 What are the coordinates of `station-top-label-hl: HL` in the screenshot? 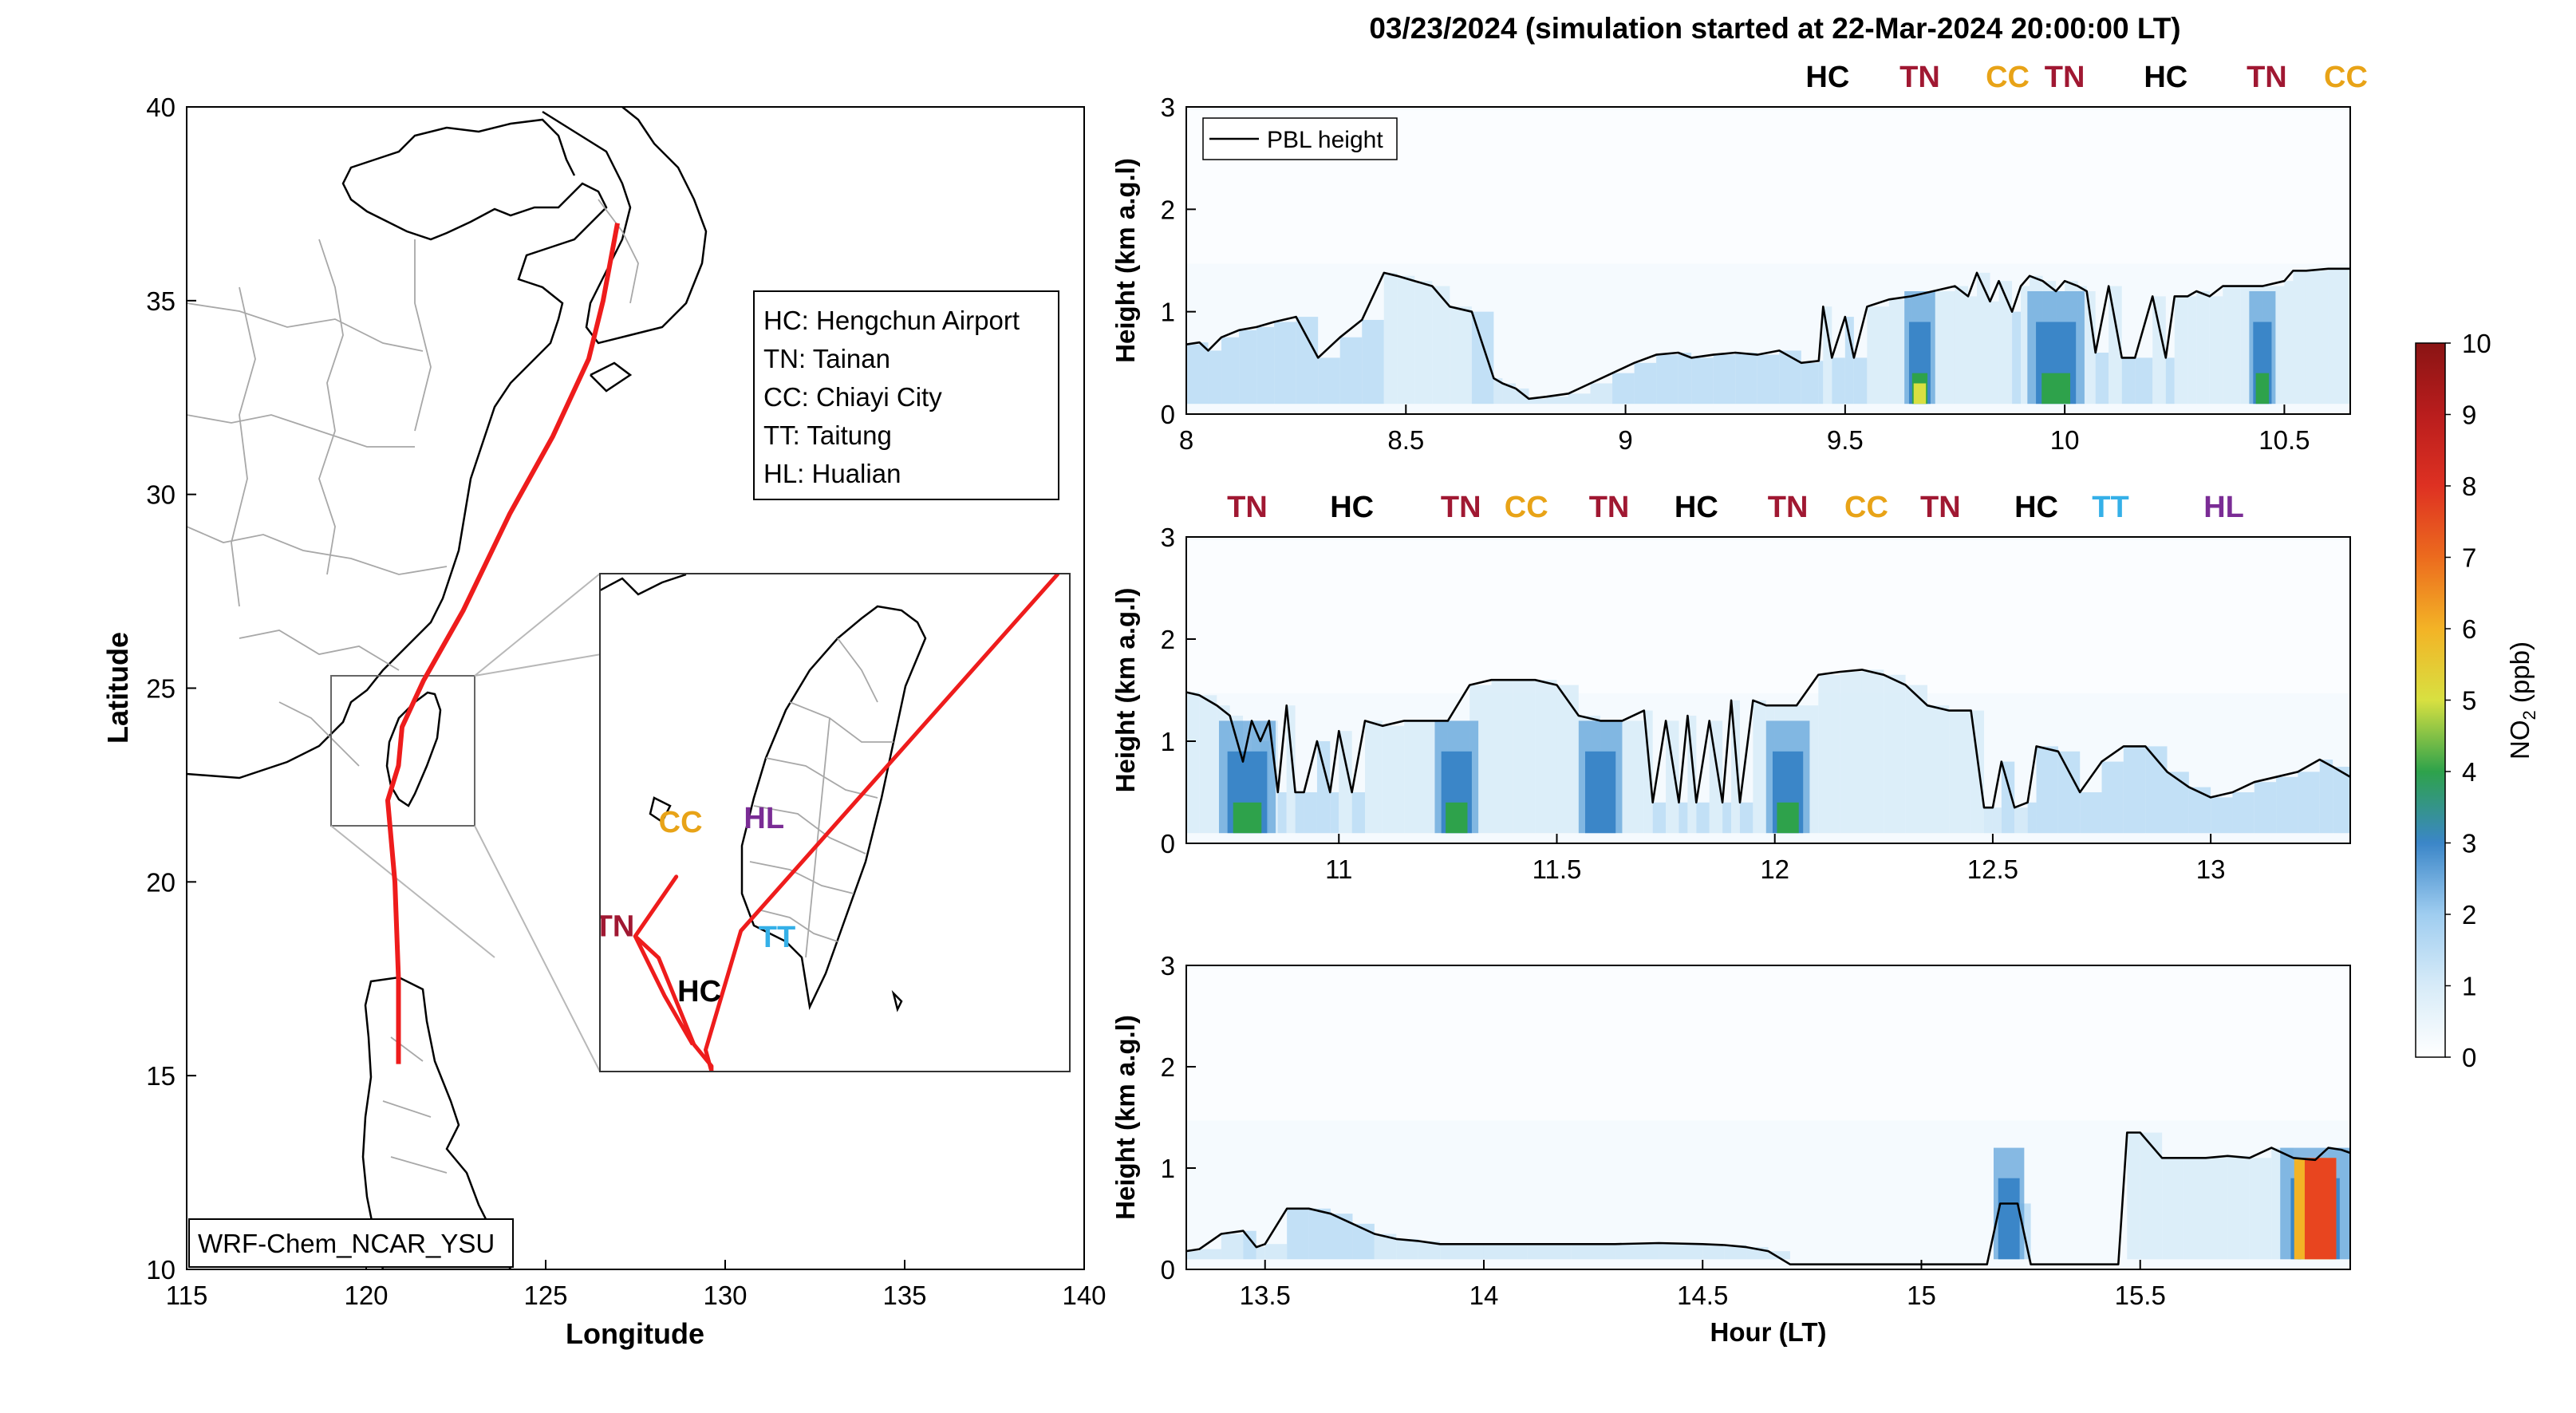 It's located at (2223, 507).